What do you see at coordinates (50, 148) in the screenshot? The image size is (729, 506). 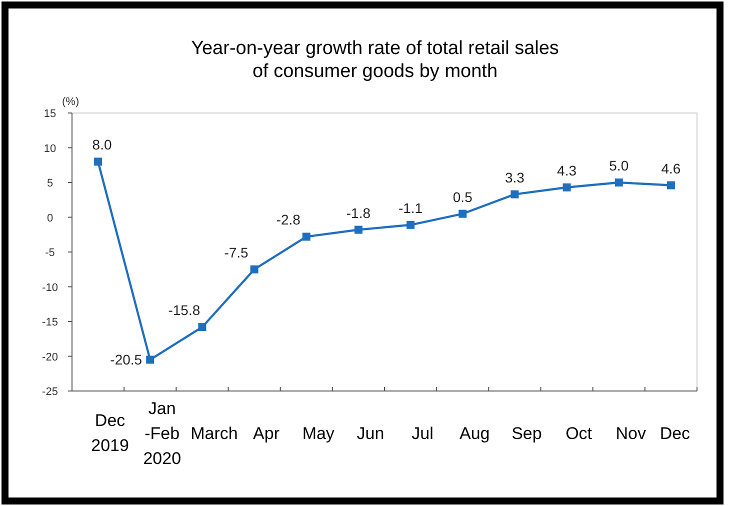 I see `y-tick-label: 10` at bounding box center [50, 148].